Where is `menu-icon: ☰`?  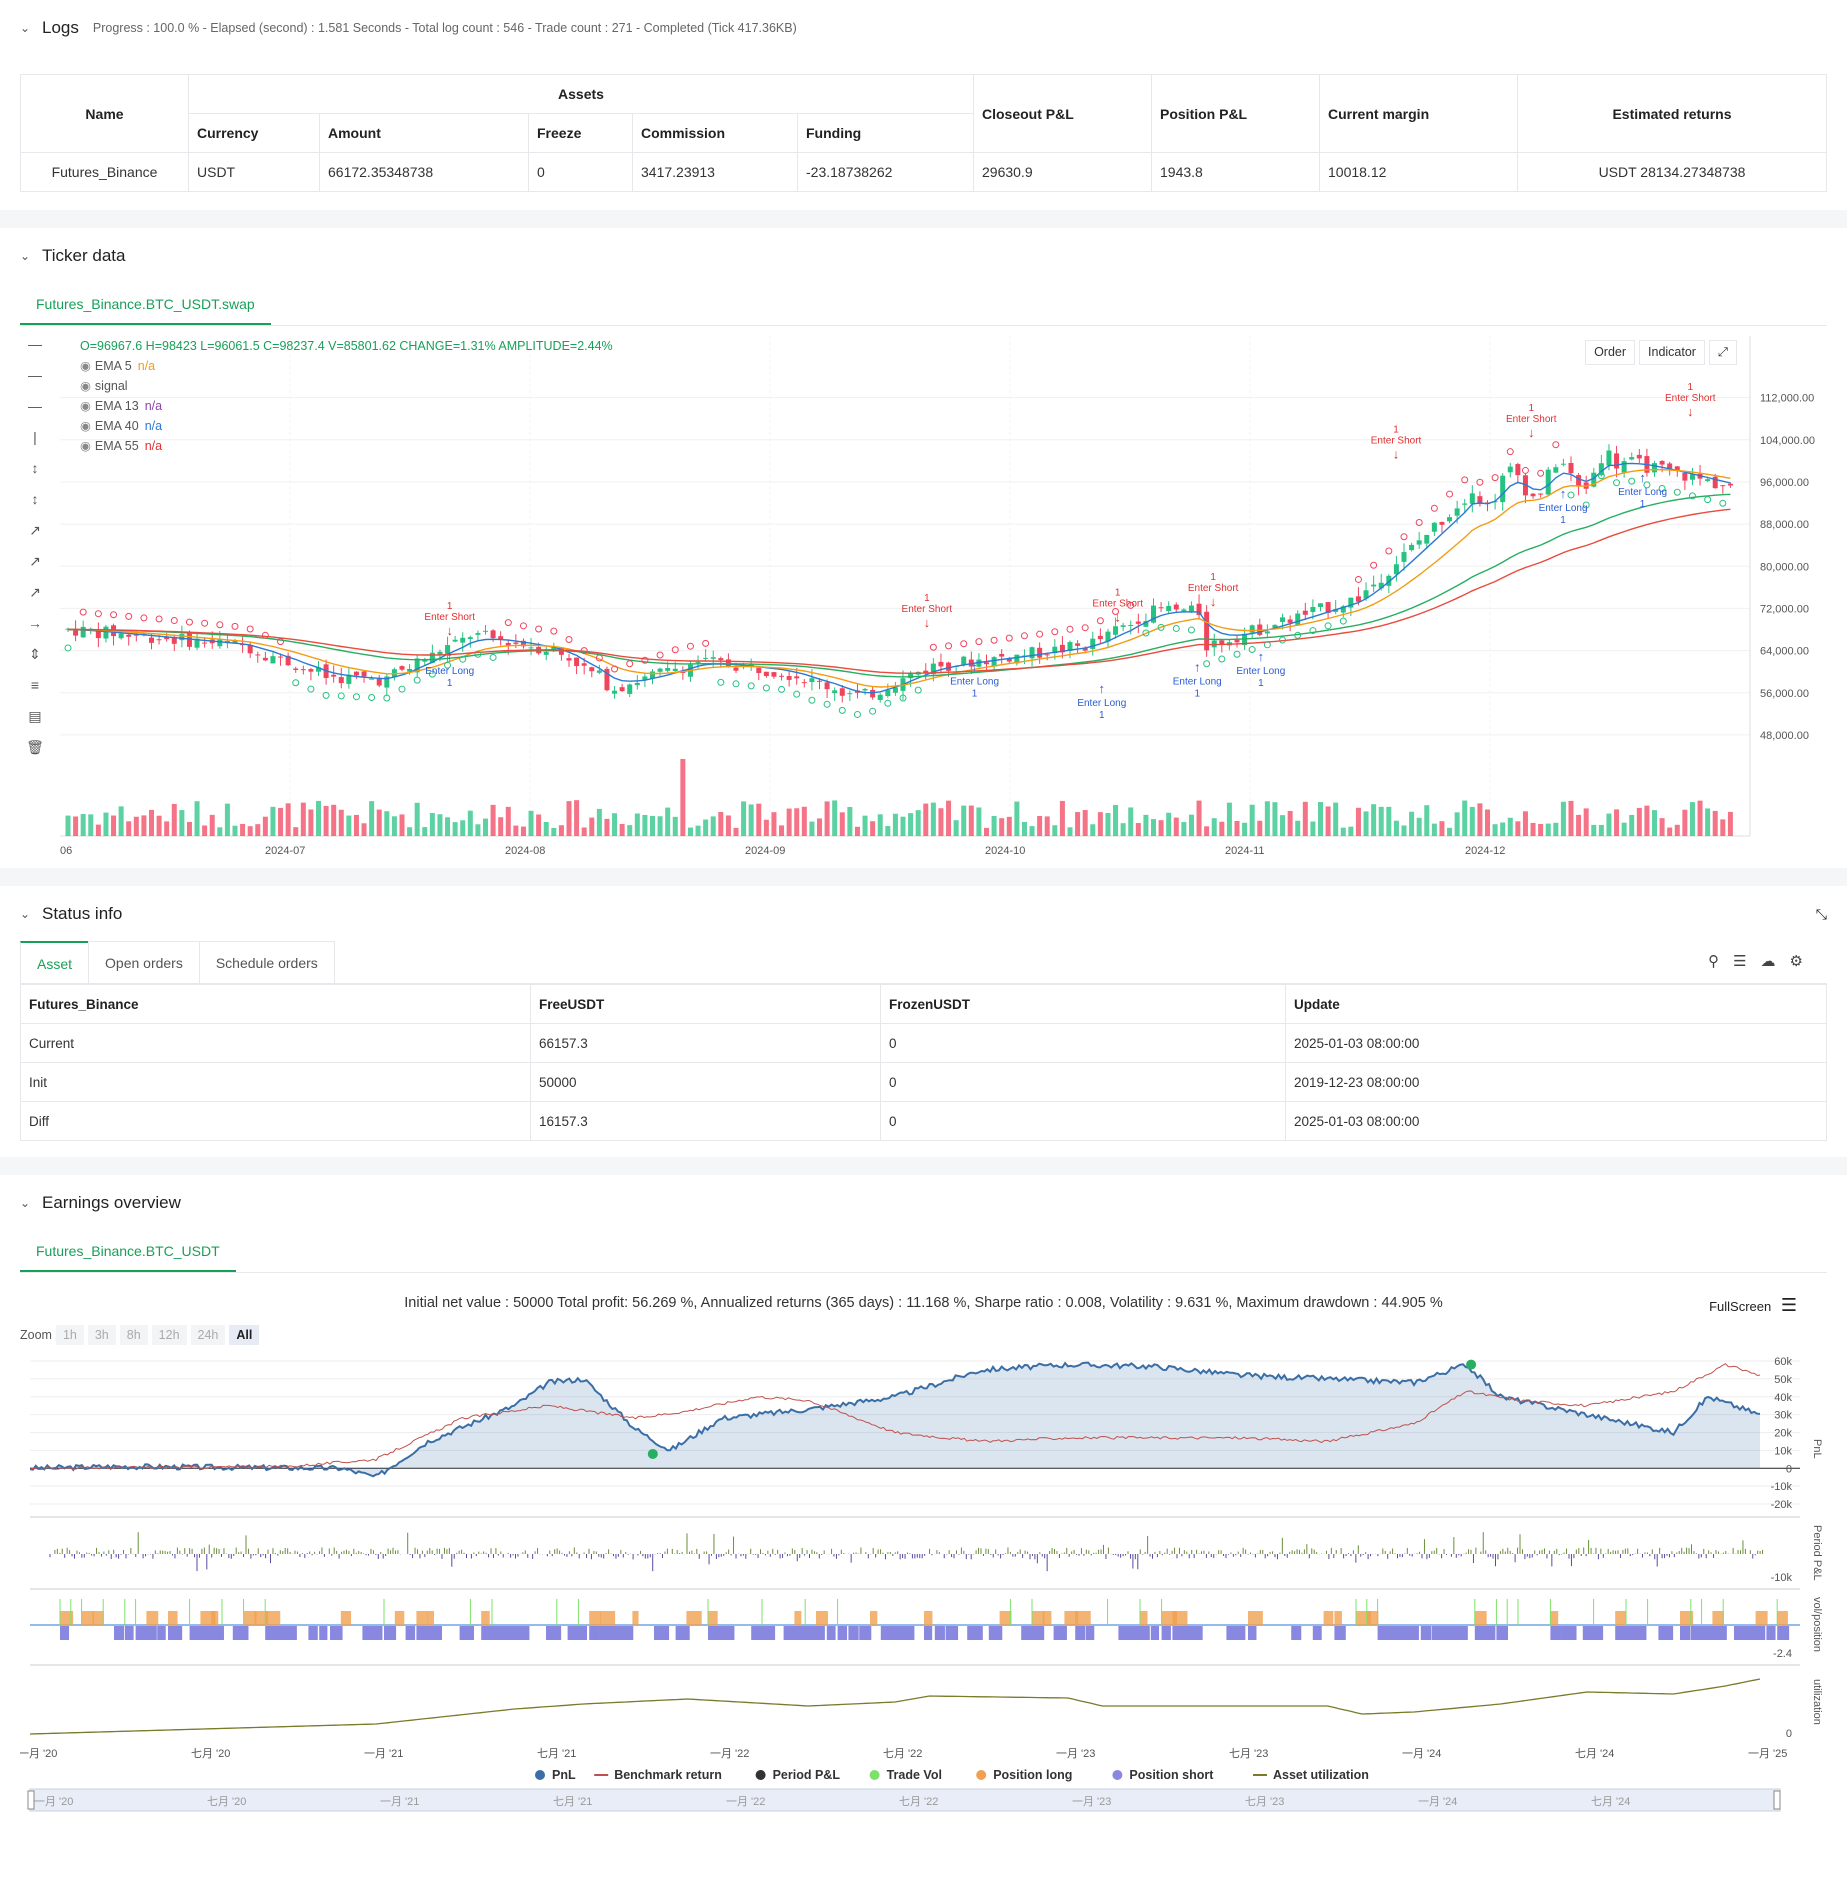 menu-icon: ☰ is located at coordinates (1788, 1305).